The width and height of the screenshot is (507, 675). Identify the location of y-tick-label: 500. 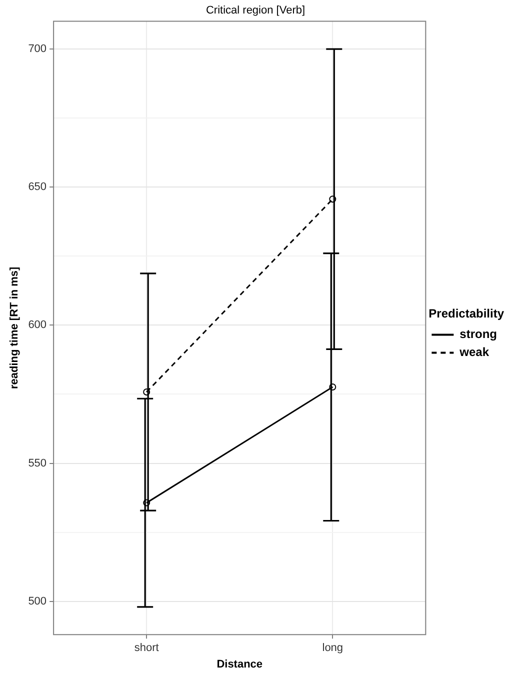
(37, 601).